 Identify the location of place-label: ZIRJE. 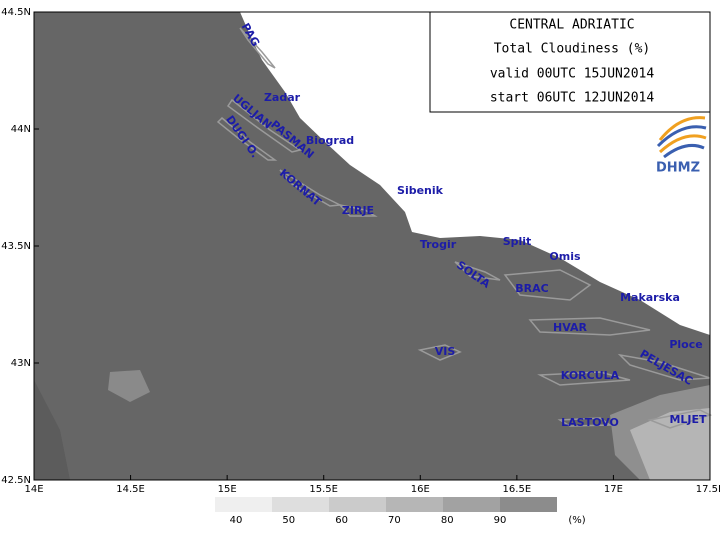
(358, 210).